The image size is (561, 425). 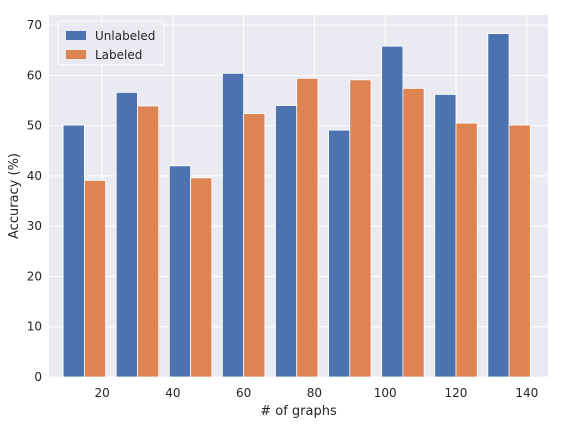 What do you see at coordinates (526, 393) in the screenshot?
I see `x-tick-label: 140` at bounding box center [526, 393].